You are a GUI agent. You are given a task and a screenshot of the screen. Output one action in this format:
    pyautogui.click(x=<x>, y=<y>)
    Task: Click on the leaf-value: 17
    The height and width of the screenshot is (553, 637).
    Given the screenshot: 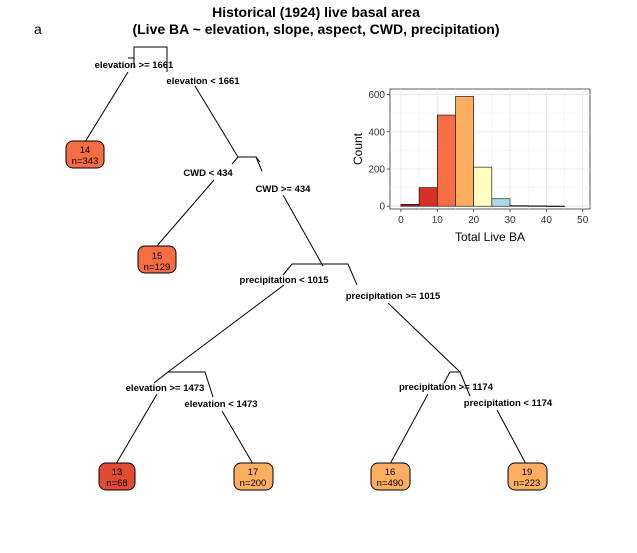 What is the action you would take?
    pyautogui.click(x=253, y=472)
    